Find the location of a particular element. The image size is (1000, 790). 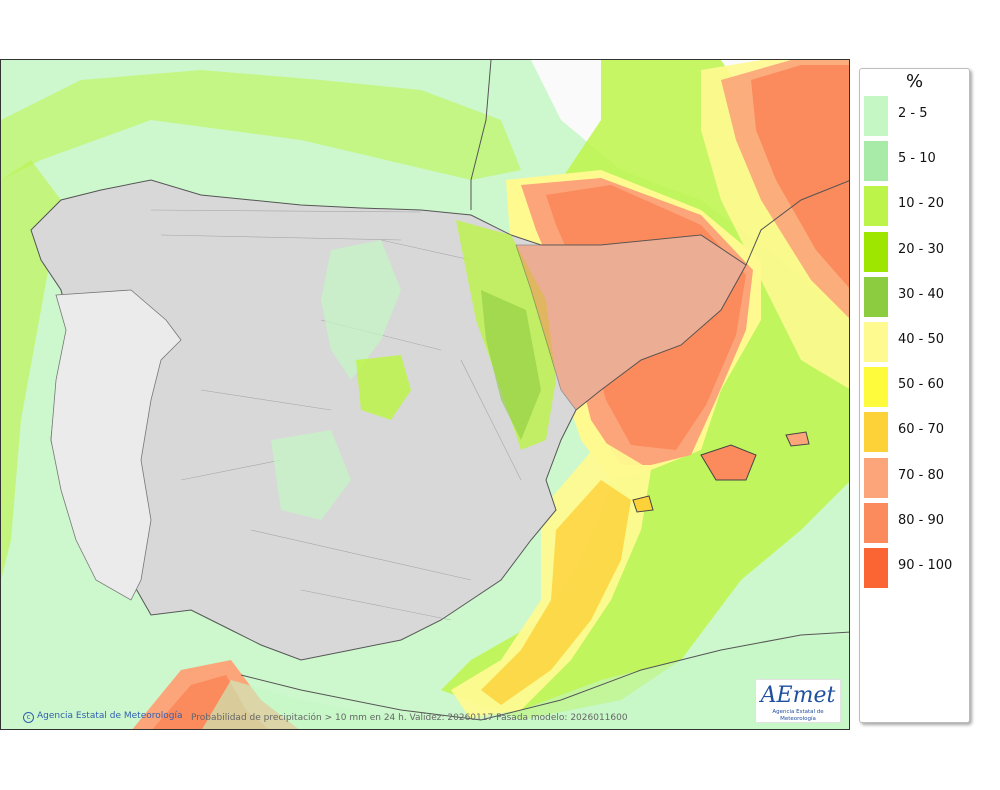

legend-label: 5 - 10 is located at coordinates (917, 159).